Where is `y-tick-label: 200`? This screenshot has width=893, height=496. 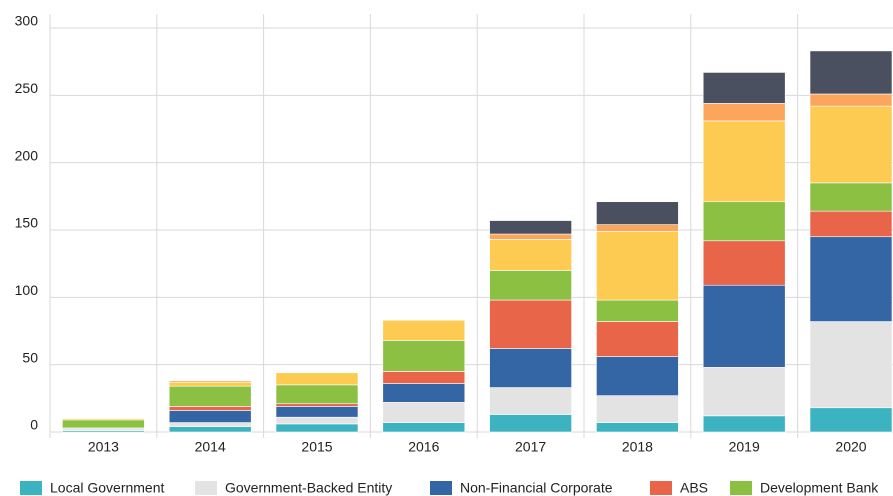
y-tick-label: 200 is located at coordinates (27, 155).